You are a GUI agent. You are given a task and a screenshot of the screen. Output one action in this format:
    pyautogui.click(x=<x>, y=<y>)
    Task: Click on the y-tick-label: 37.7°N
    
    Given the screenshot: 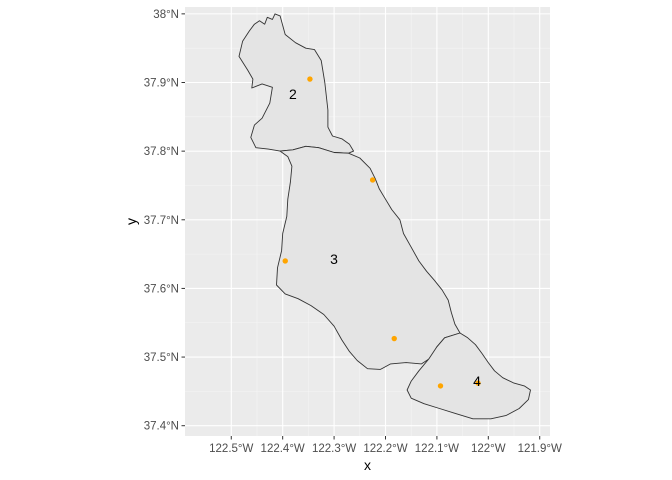 What is the action you would take?
    pyautogui.click(x=161, y=221)
    